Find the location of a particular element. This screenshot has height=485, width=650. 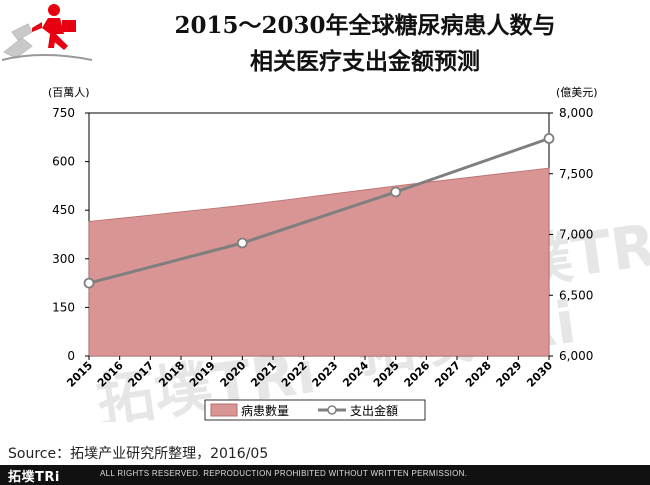

x-tick-label: 2030 is located at coordinates (539, 374).